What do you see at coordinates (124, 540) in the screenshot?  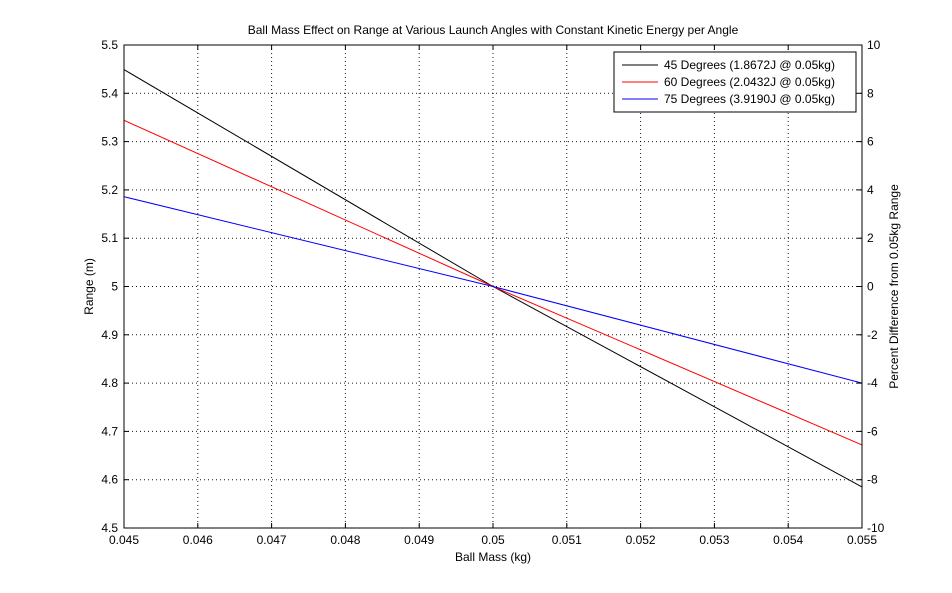 I see `x-tick-label: 0.045` at bounding box center [124, 540].